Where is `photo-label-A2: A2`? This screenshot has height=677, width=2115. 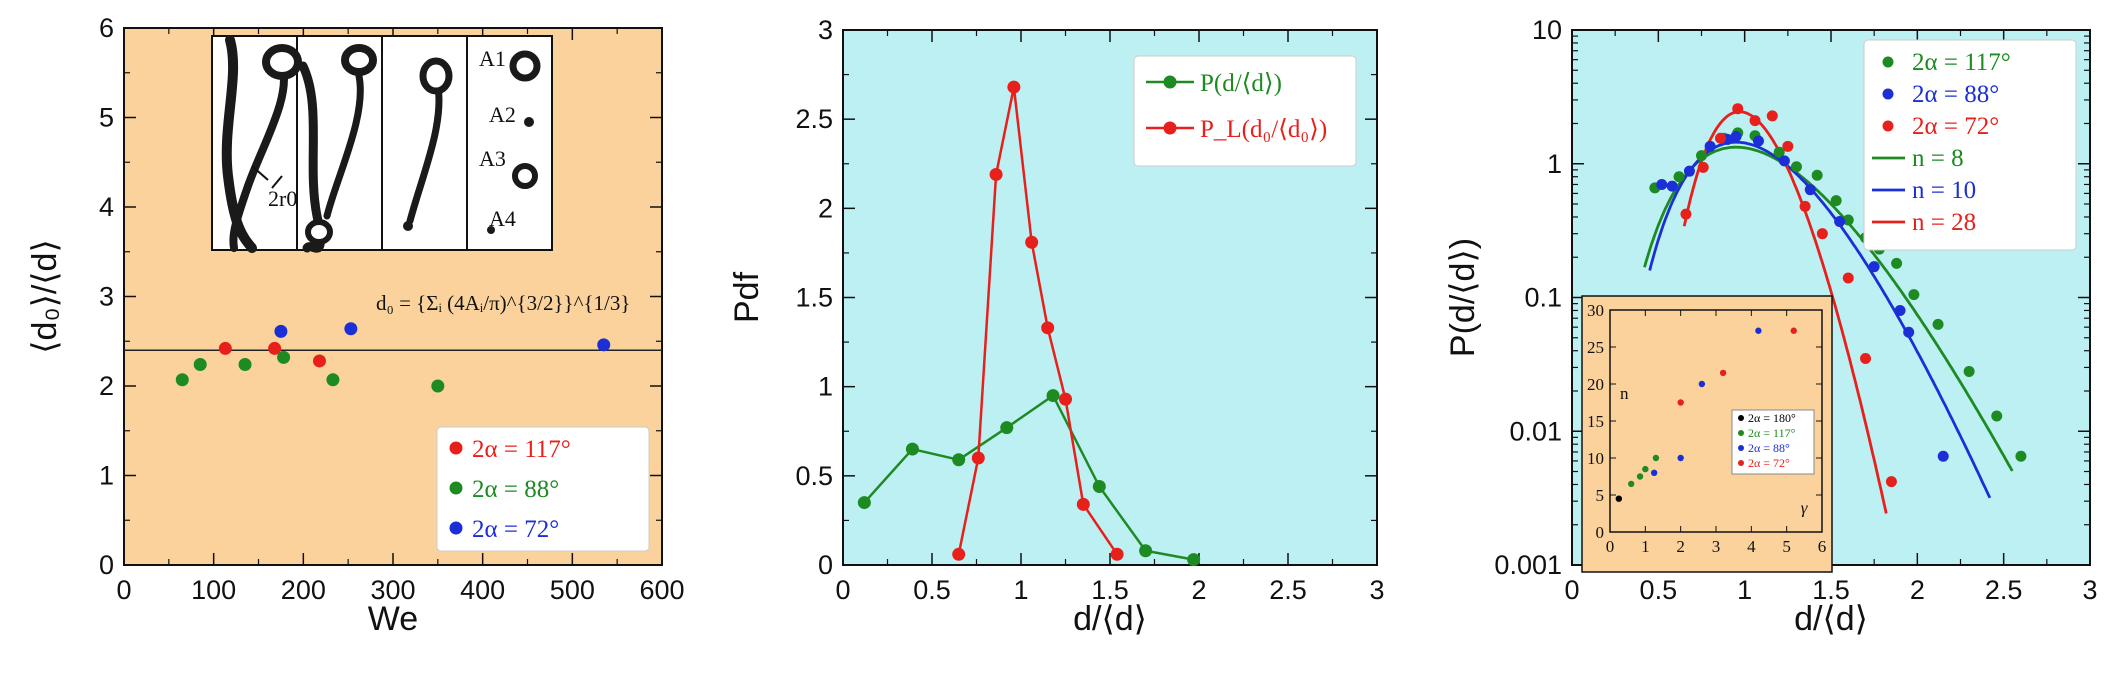
photo-label-A2: A2 is located at coordinates (502, 114).